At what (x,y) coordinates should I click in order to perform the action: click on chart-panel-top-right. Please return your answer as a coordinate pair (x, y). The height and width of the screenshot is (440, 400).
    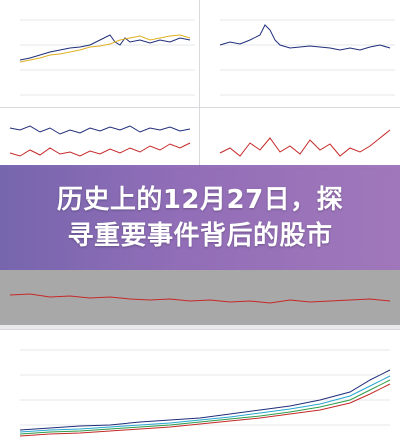
    Looking at the image, I should click on (300, 54).